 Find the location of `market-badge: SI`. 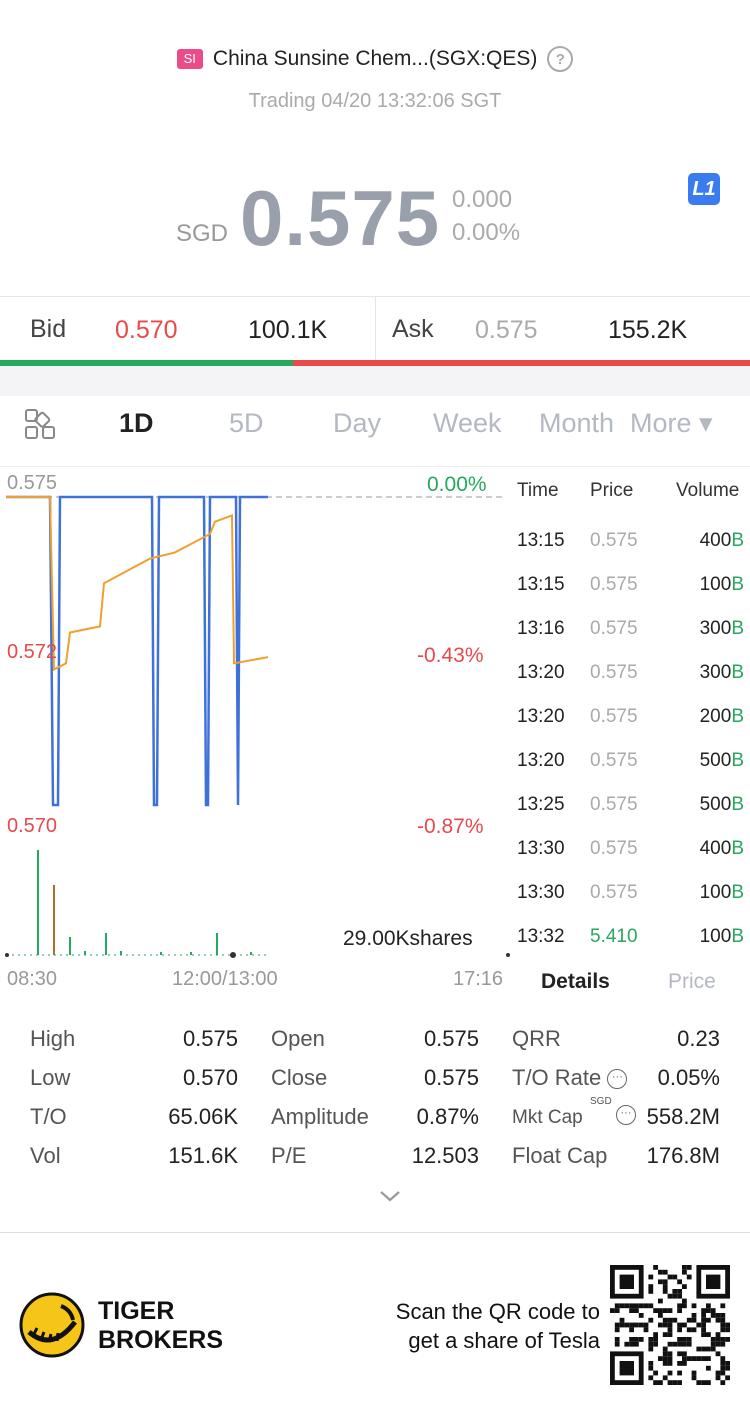

market-badge: SI is located at coordinates (189, 59).